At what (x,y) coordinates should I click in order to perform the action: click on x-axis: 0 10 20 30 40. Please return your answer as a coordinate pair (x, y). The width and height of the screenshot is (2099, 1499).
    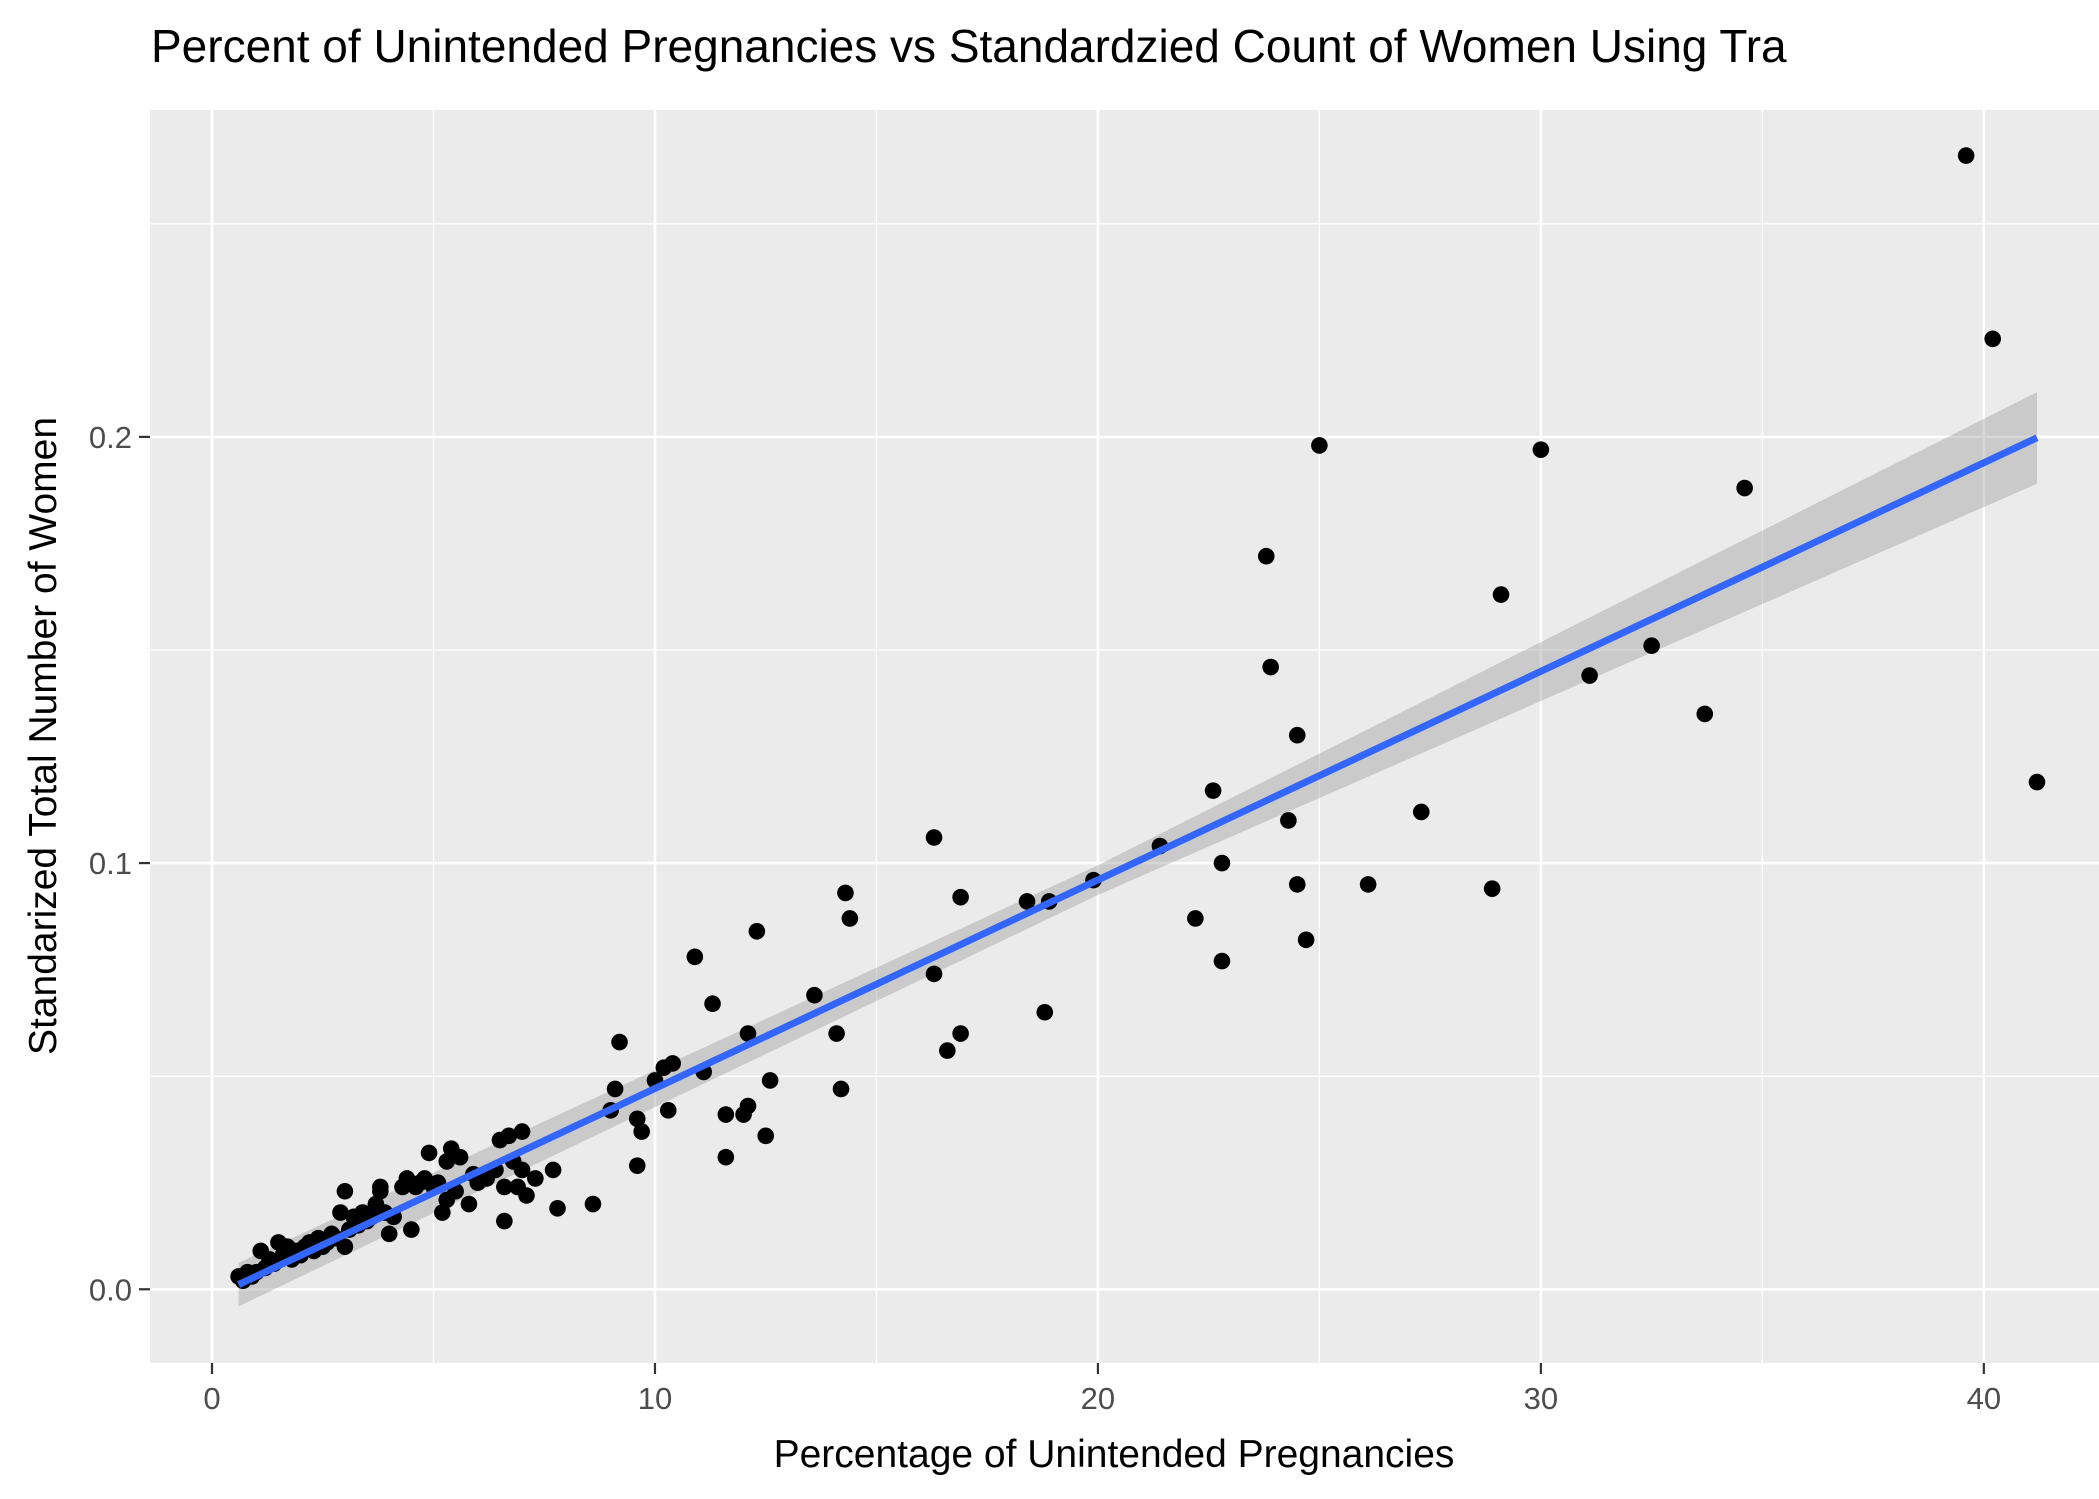
    Looking at the image, I should click on (1102, 1389).